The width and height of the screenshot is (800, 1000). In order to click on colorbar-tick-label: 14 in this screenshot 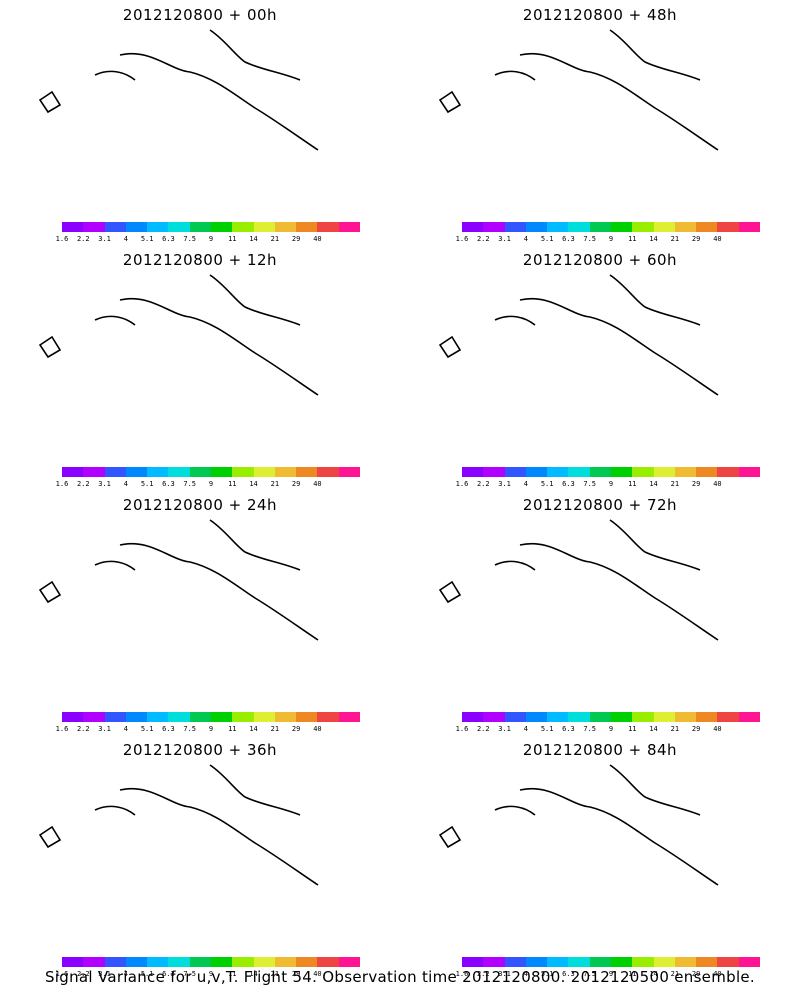, I will do `click(253, 974)`.